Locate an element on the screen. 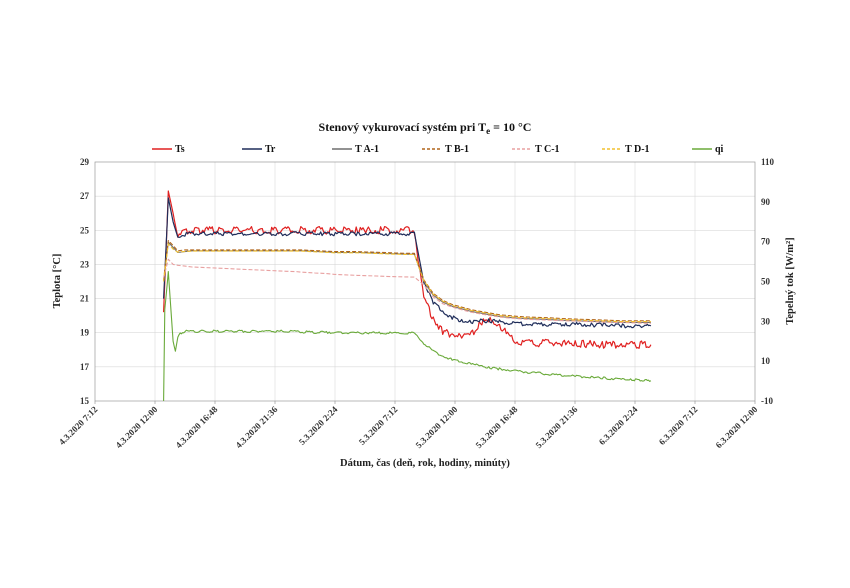 Image resolution: width=850 pixels, height=588 pixels. legend-label: T C-1 is located at coordinates (547, 149).